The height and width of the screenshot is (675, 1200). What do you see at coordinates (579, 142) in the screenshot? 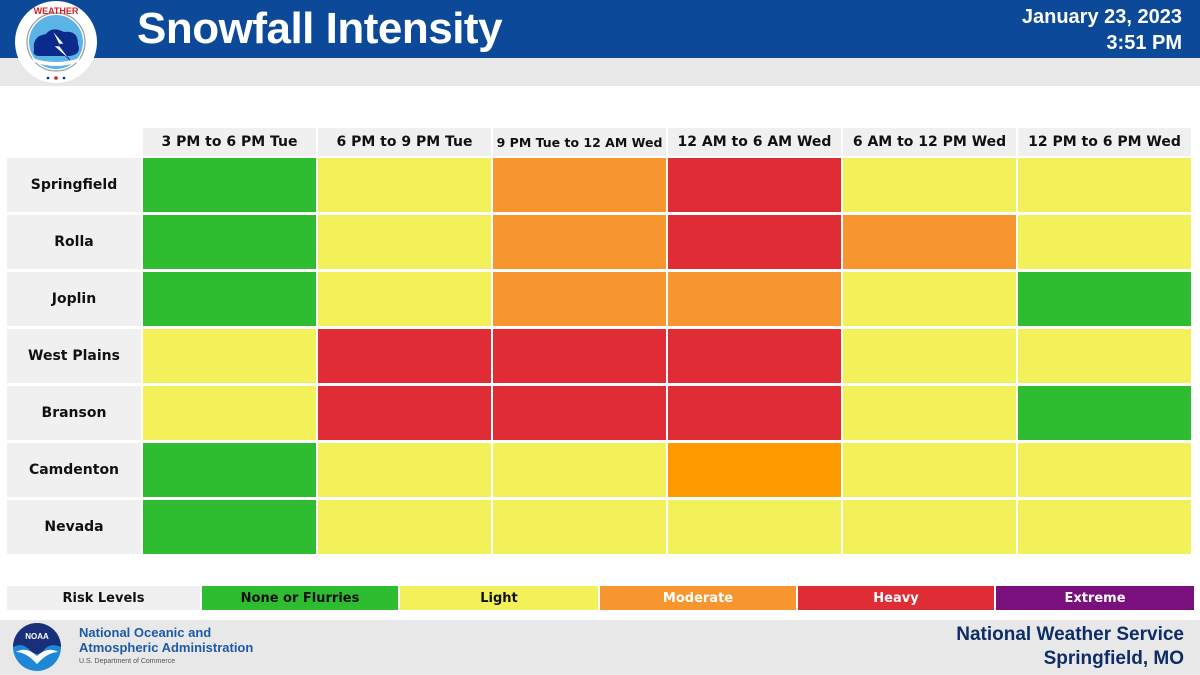
I see `column-header: 9 PM Tue to 12 AM Wed` at bounding box center [579, 142].